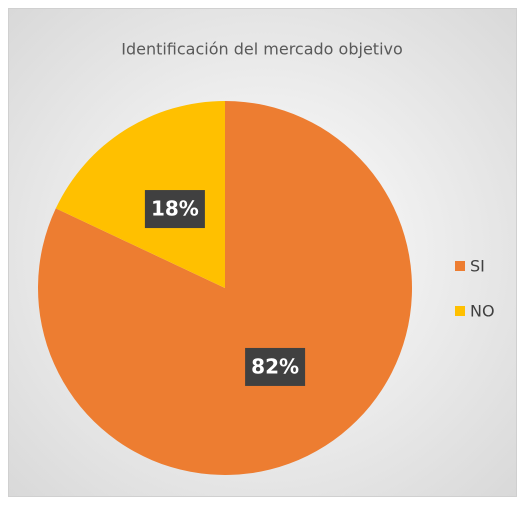 This screenshot has width=523, height=506. Describe the element at coordinates (262, 49) in the screenshot. I see `chart-title: Identificación del mercado objetivo` at that location.